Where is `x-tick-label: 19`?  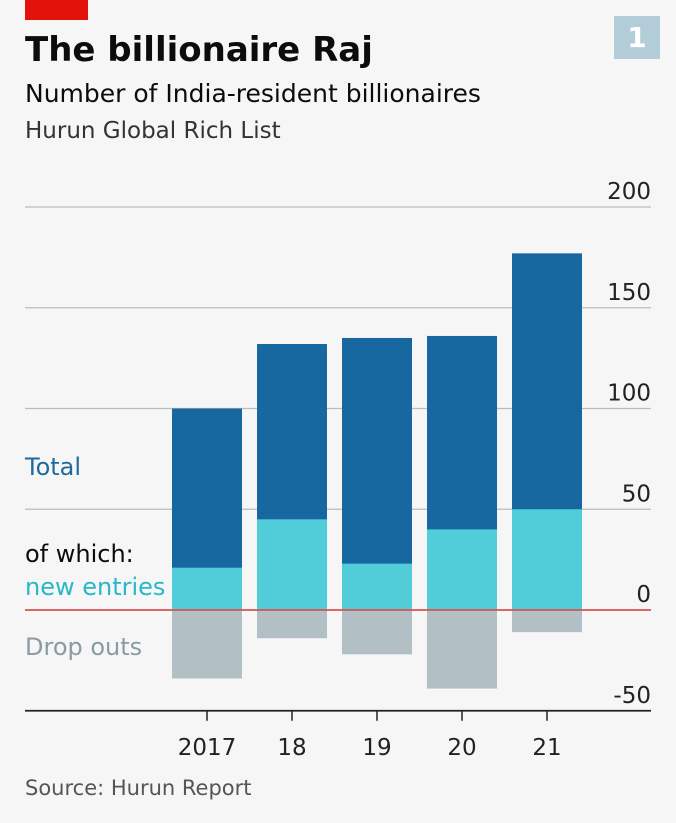 x-tick-label: 19 is located at coordinates (376, 748).